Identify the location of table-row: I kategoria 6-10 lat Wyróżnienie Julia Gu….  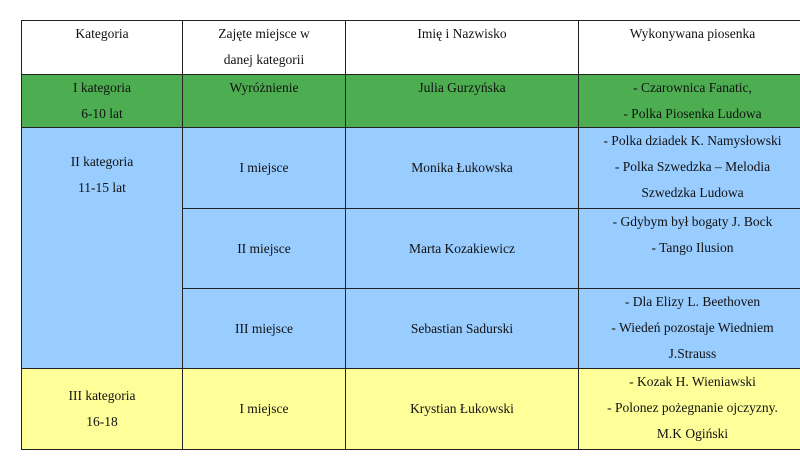
(410, 101).